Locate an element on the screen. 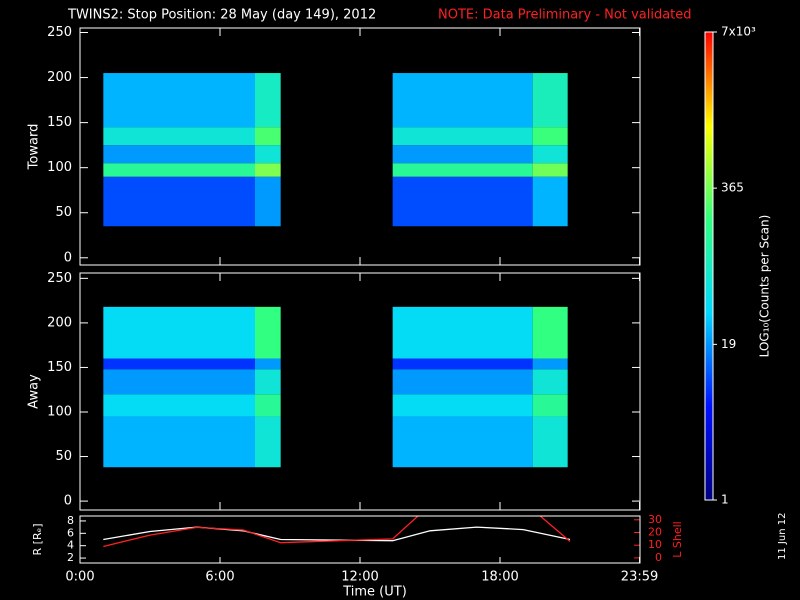 This screenshot has height=600, width=800. y-axis-label: Toward is located at coordinates (34, 147).